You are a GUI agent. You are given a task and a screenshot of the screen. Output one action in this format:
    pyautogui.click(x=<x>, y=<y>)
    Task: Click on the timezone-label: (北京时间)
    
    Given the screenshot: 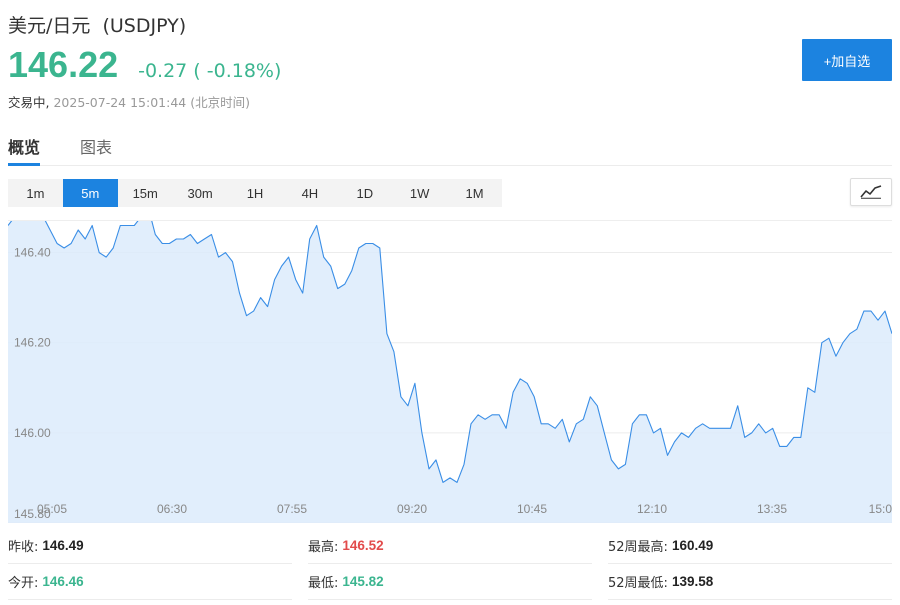 What is the action you would take?
    pyautogui.click(x=220, y=102)
    